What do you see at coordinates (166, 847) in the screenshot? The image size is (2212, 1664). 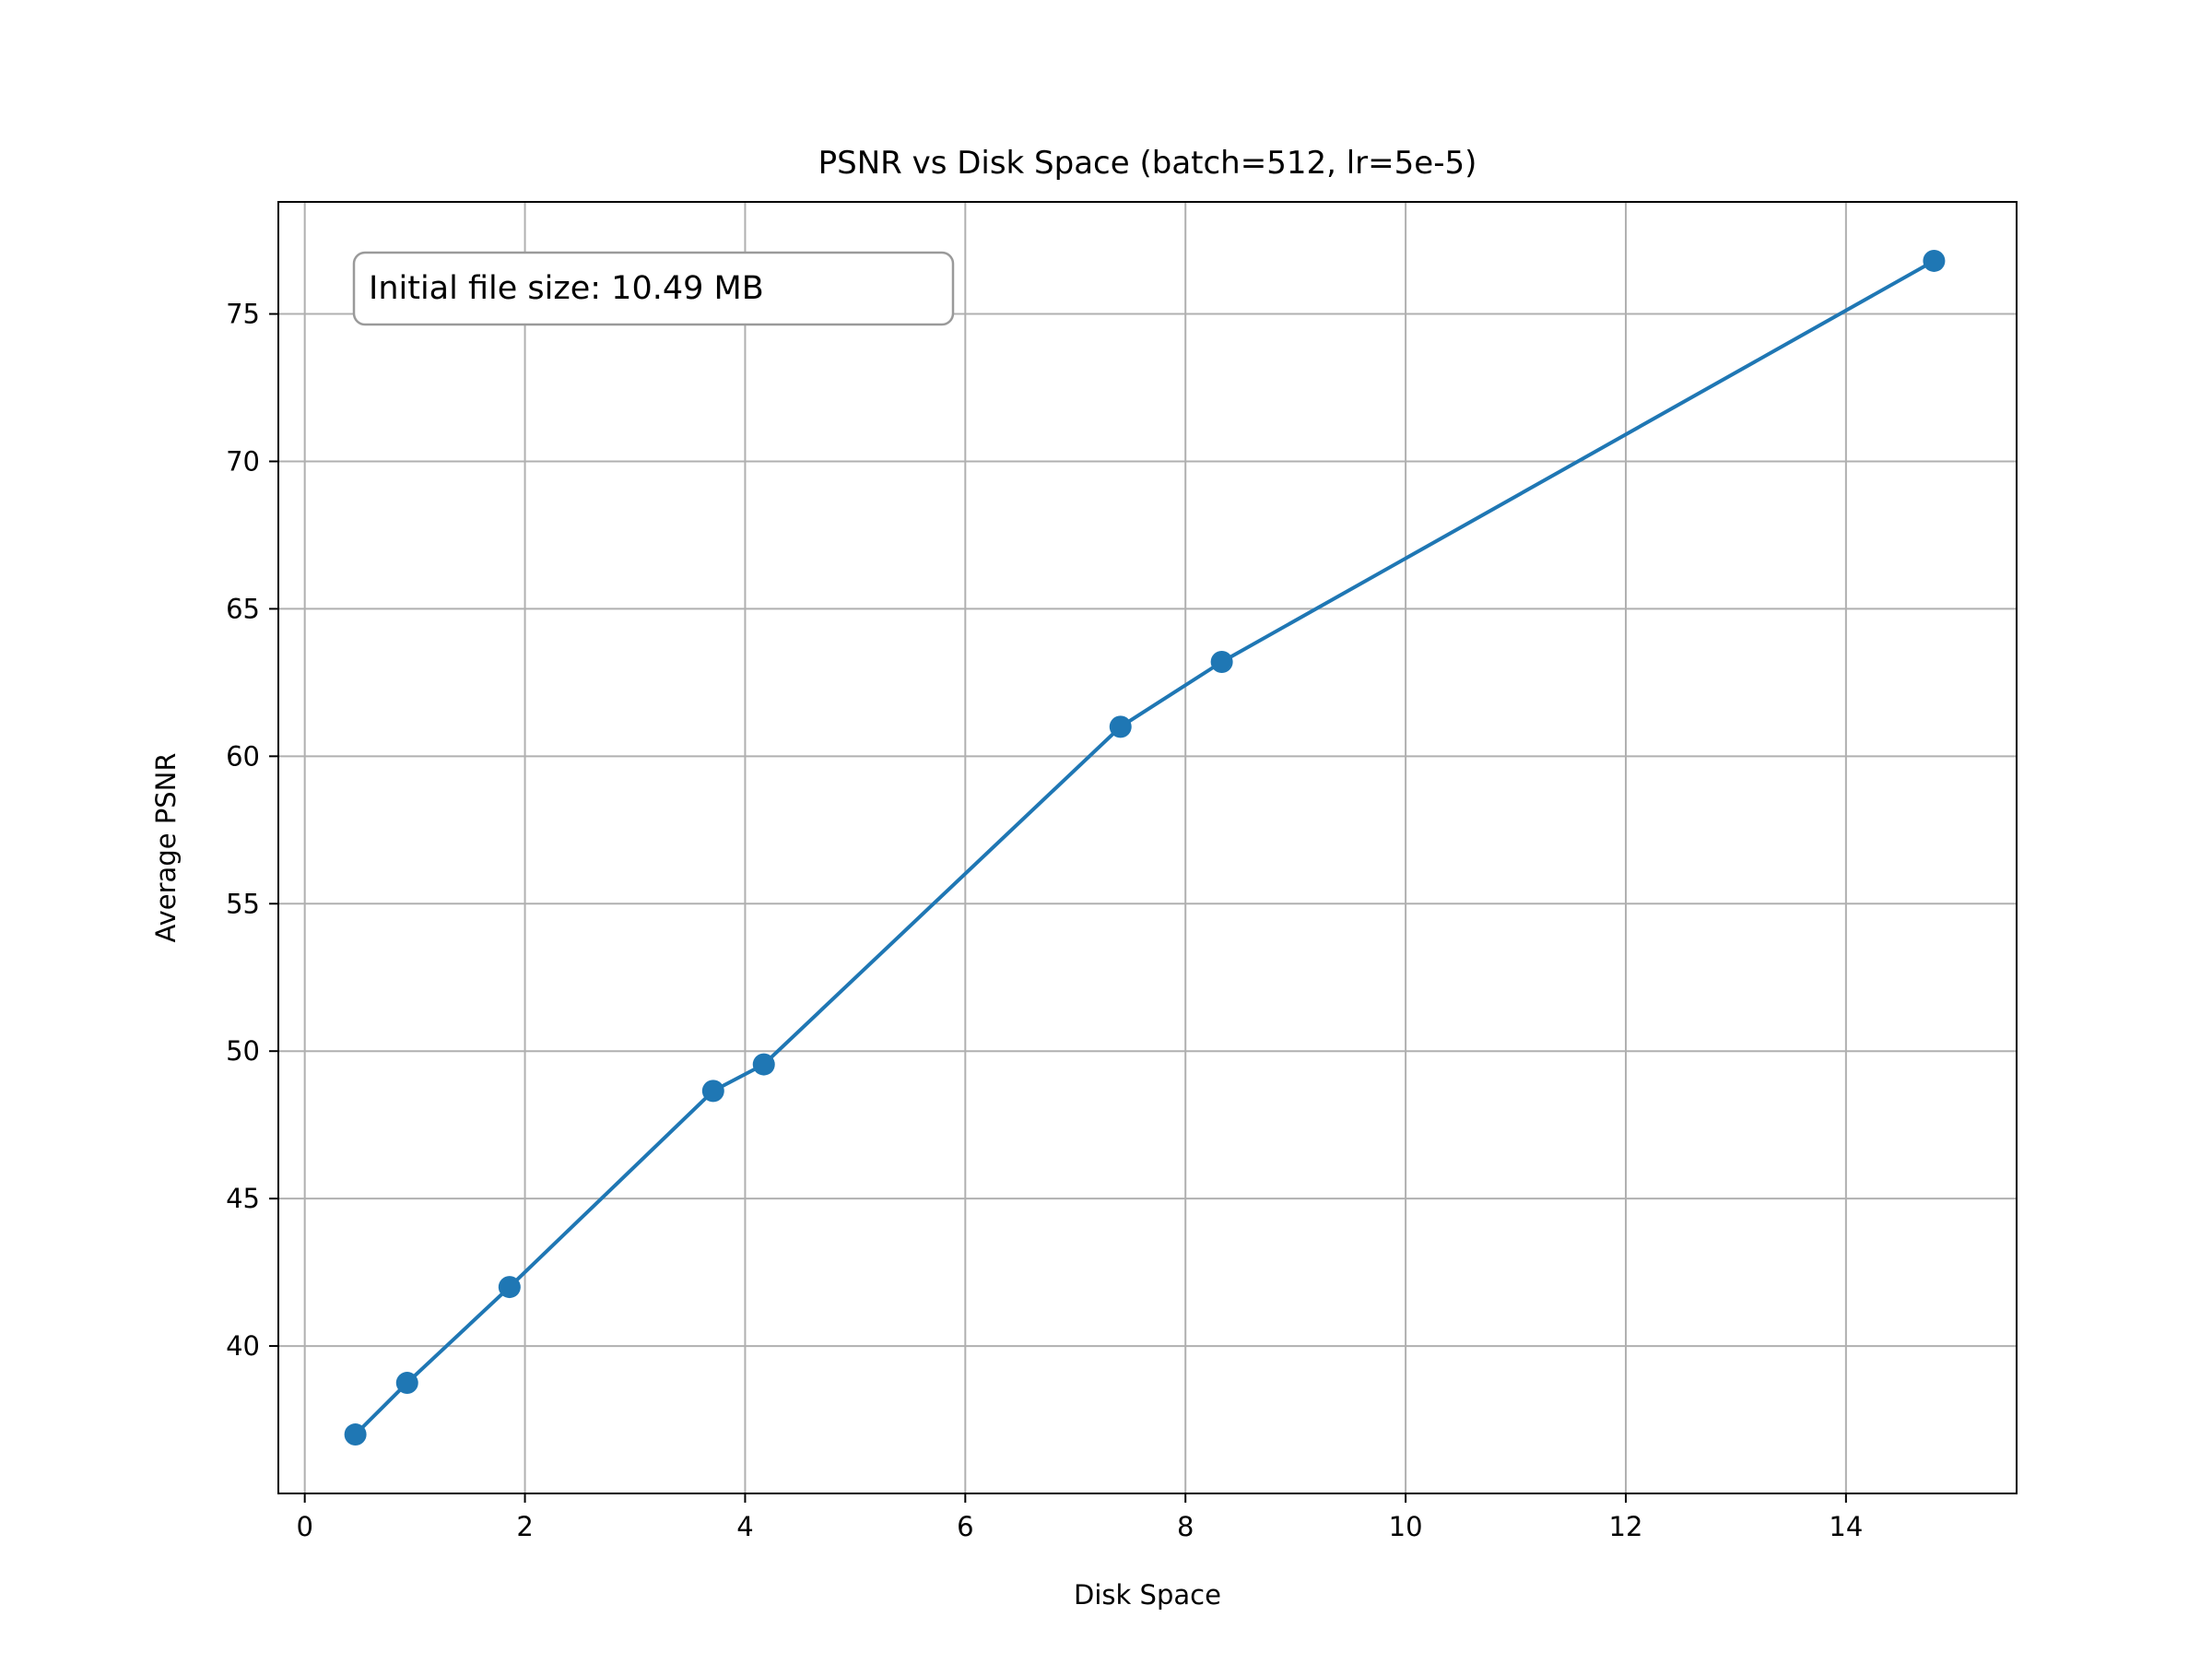 I see `y-axis-label: Average PSNR` at bounding box center [166, 847].